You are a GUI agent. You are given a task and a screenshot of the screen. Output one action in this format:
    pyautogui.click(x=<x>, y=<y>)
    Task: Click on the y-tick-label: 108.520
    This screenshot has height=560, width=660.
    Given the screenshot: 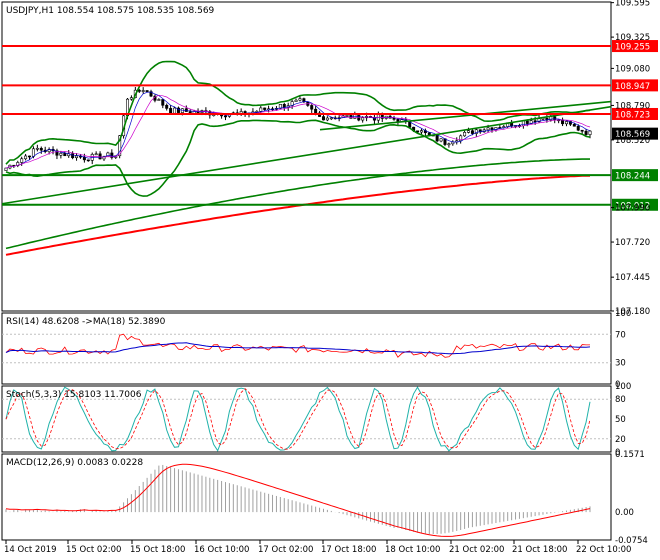 What is the action you would take?
    pyautogui.click(x=632, y=141)
    